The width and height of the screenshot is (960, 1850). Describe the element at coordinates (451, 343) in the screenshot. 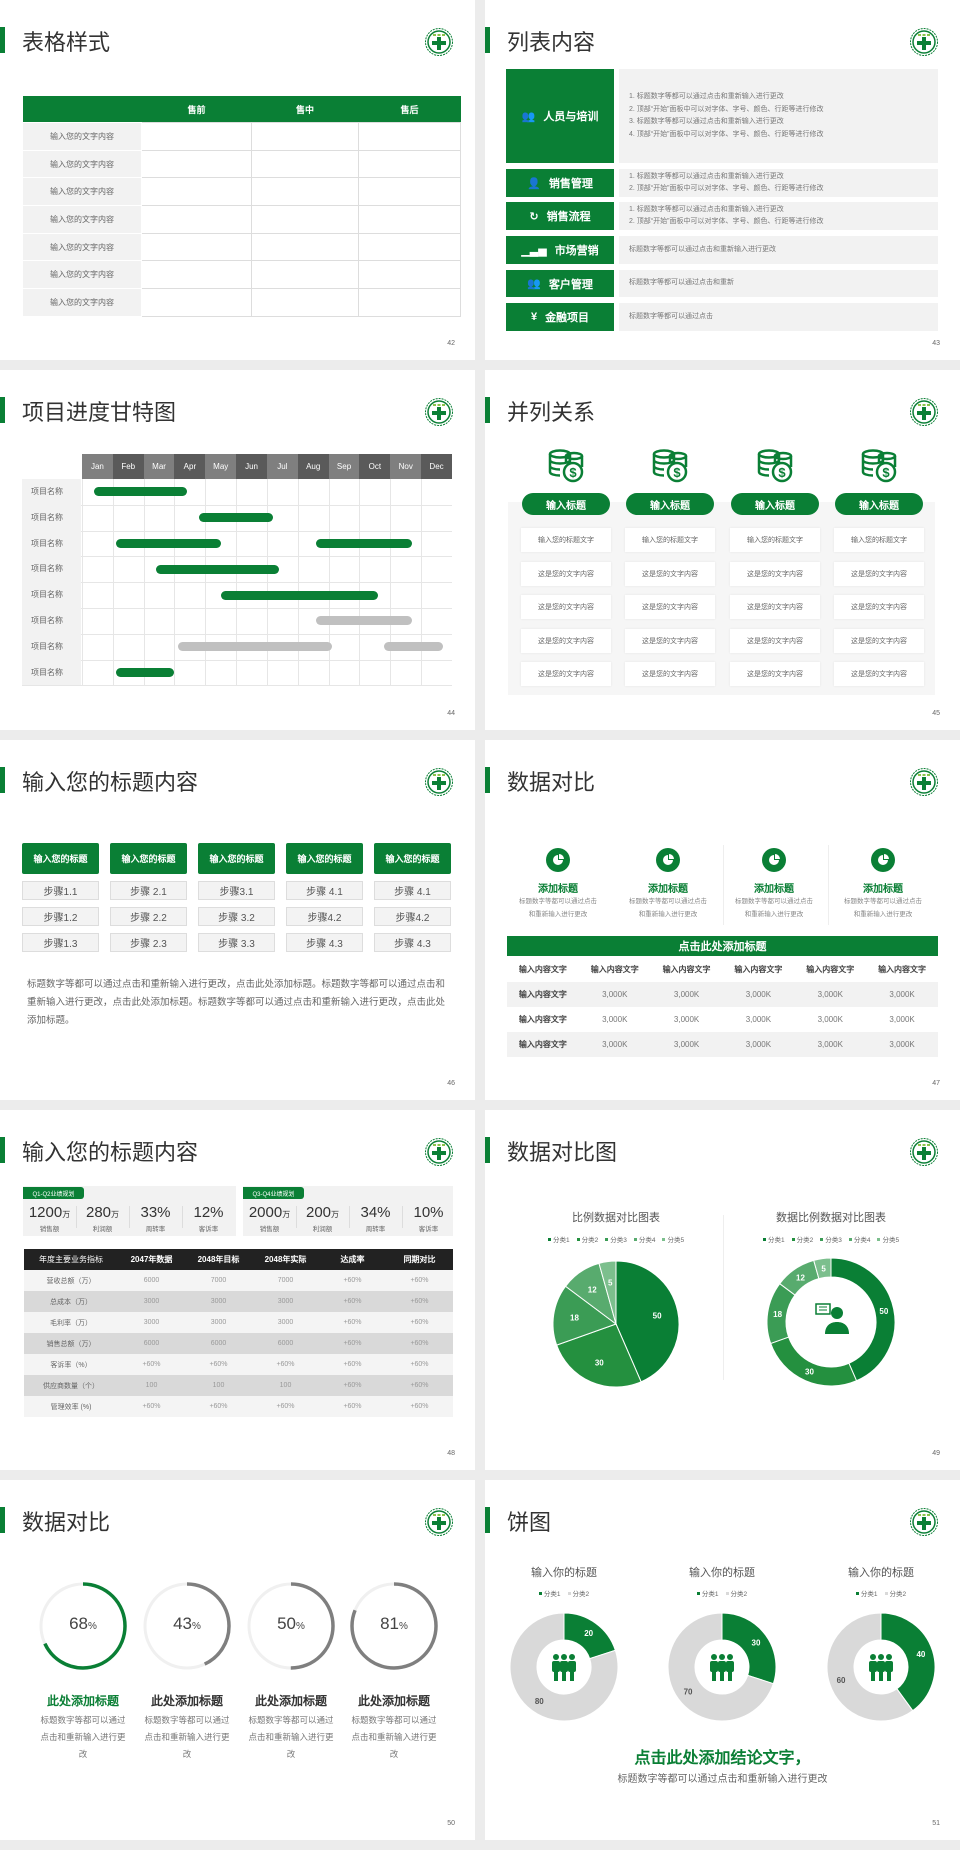

I see `page-number: 42` at that location.